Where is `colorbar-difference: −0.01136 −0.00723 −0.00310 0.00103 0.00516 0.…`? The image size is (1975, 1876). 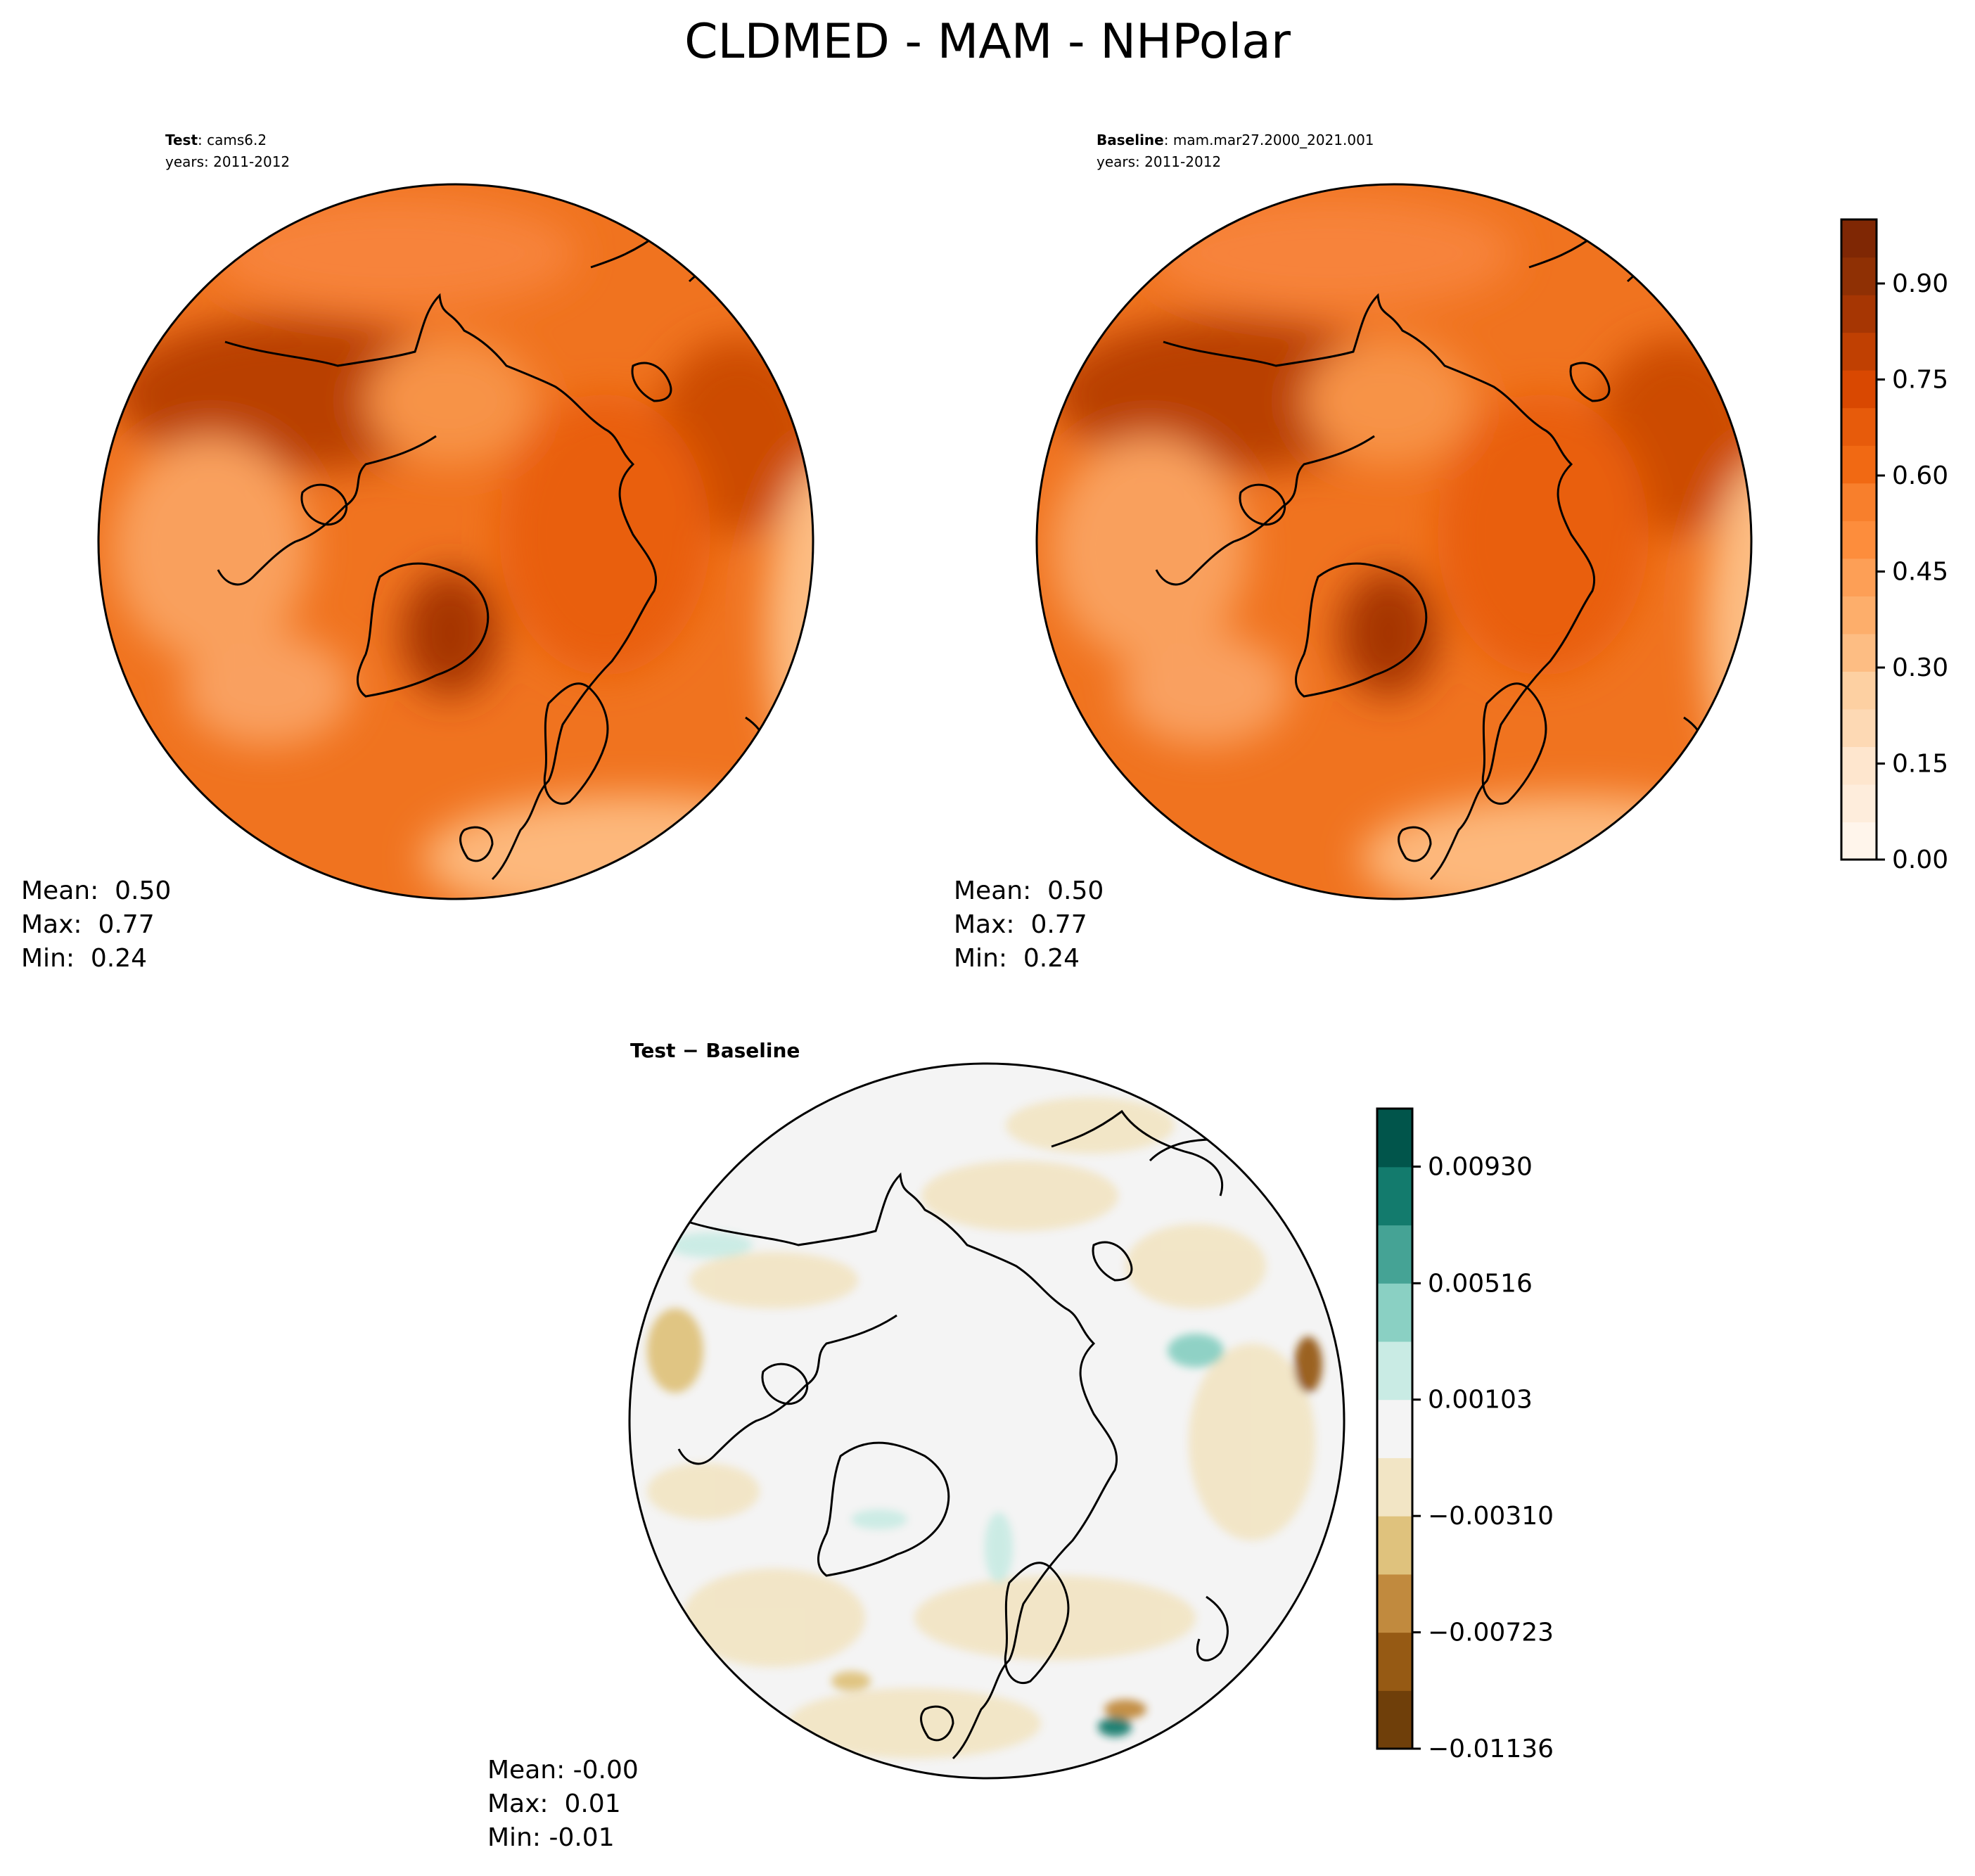 colorbar-difference: −0.01136 −0.00723 −0.00310 0.00103 0.00516 0.… is located at coordinates (1465, 1435).